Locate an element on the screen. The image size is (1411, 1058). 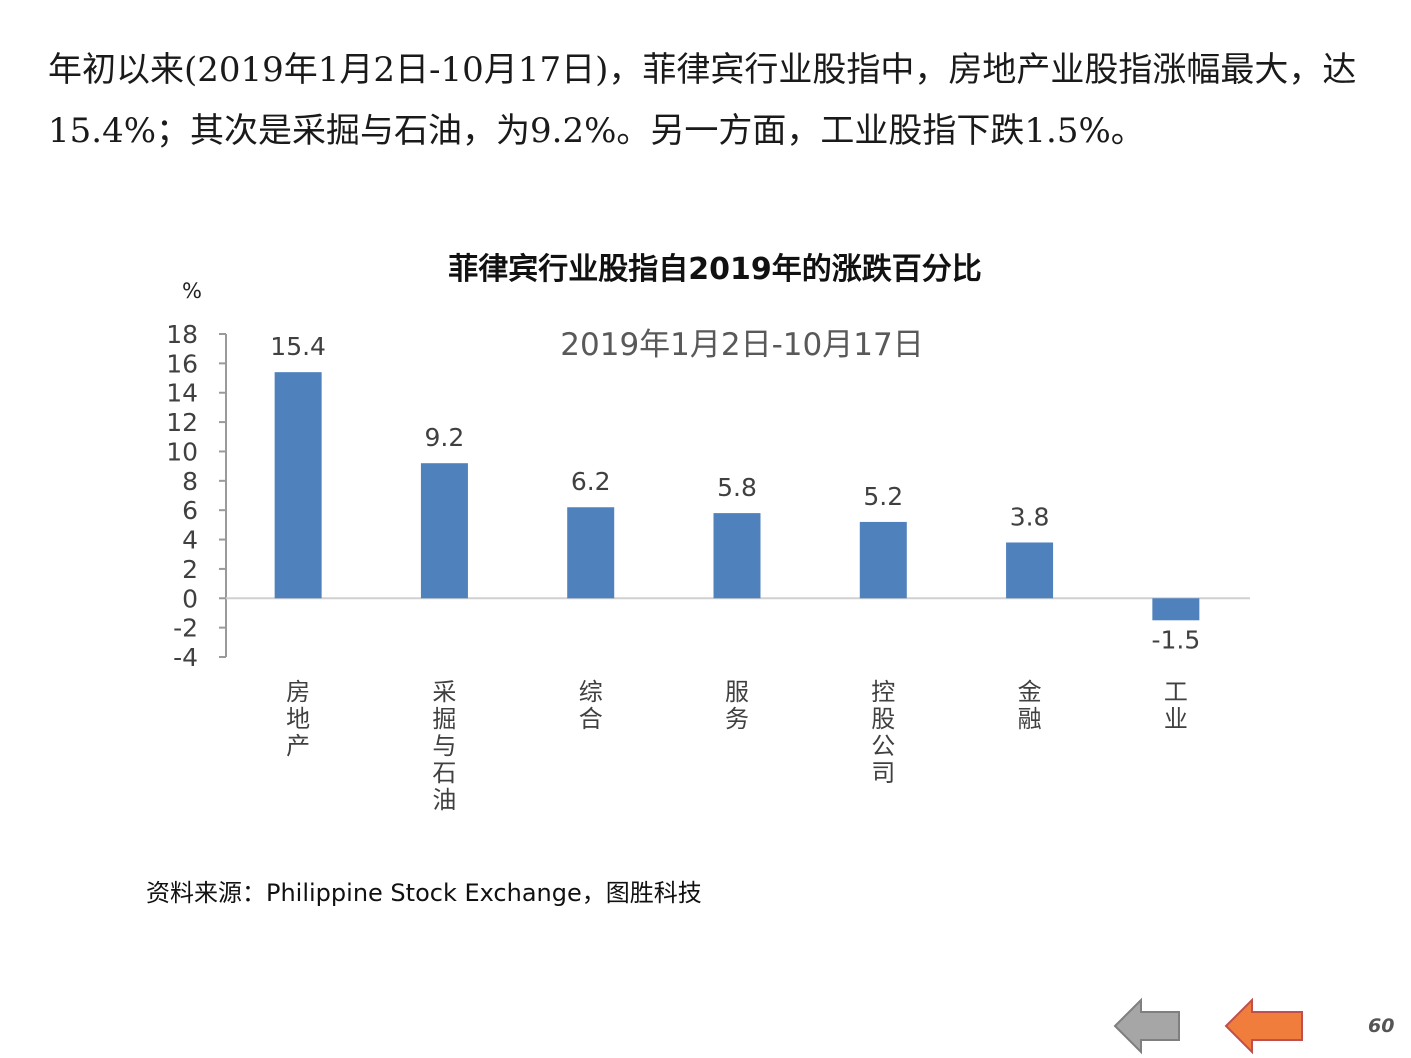
category-label: 采掘与石油 is located at coordinates (444, 746).